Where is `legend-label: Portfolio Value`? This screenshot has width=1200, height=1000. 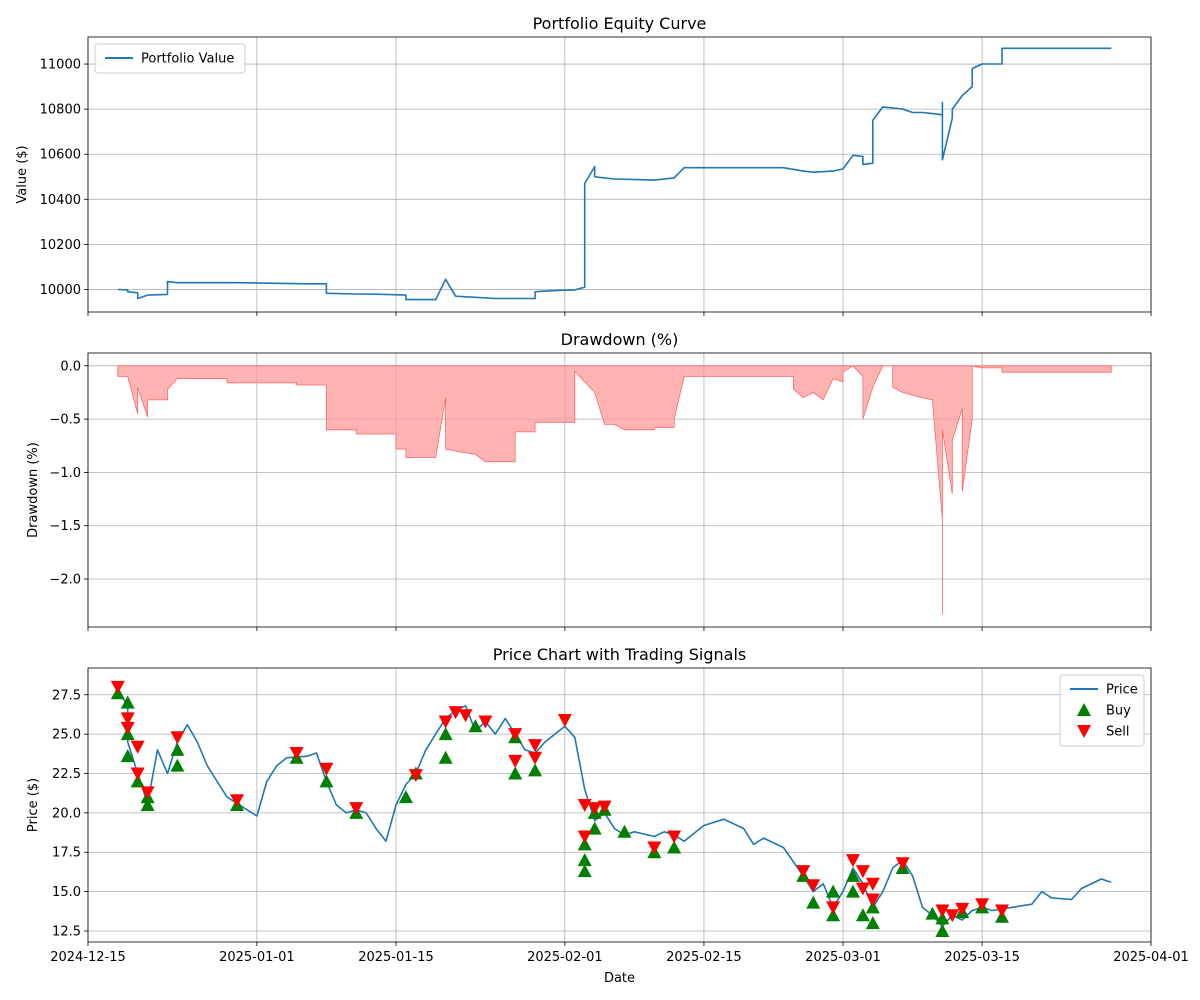
legend-label: Portfolio Value is located at coordinates (187, 59).